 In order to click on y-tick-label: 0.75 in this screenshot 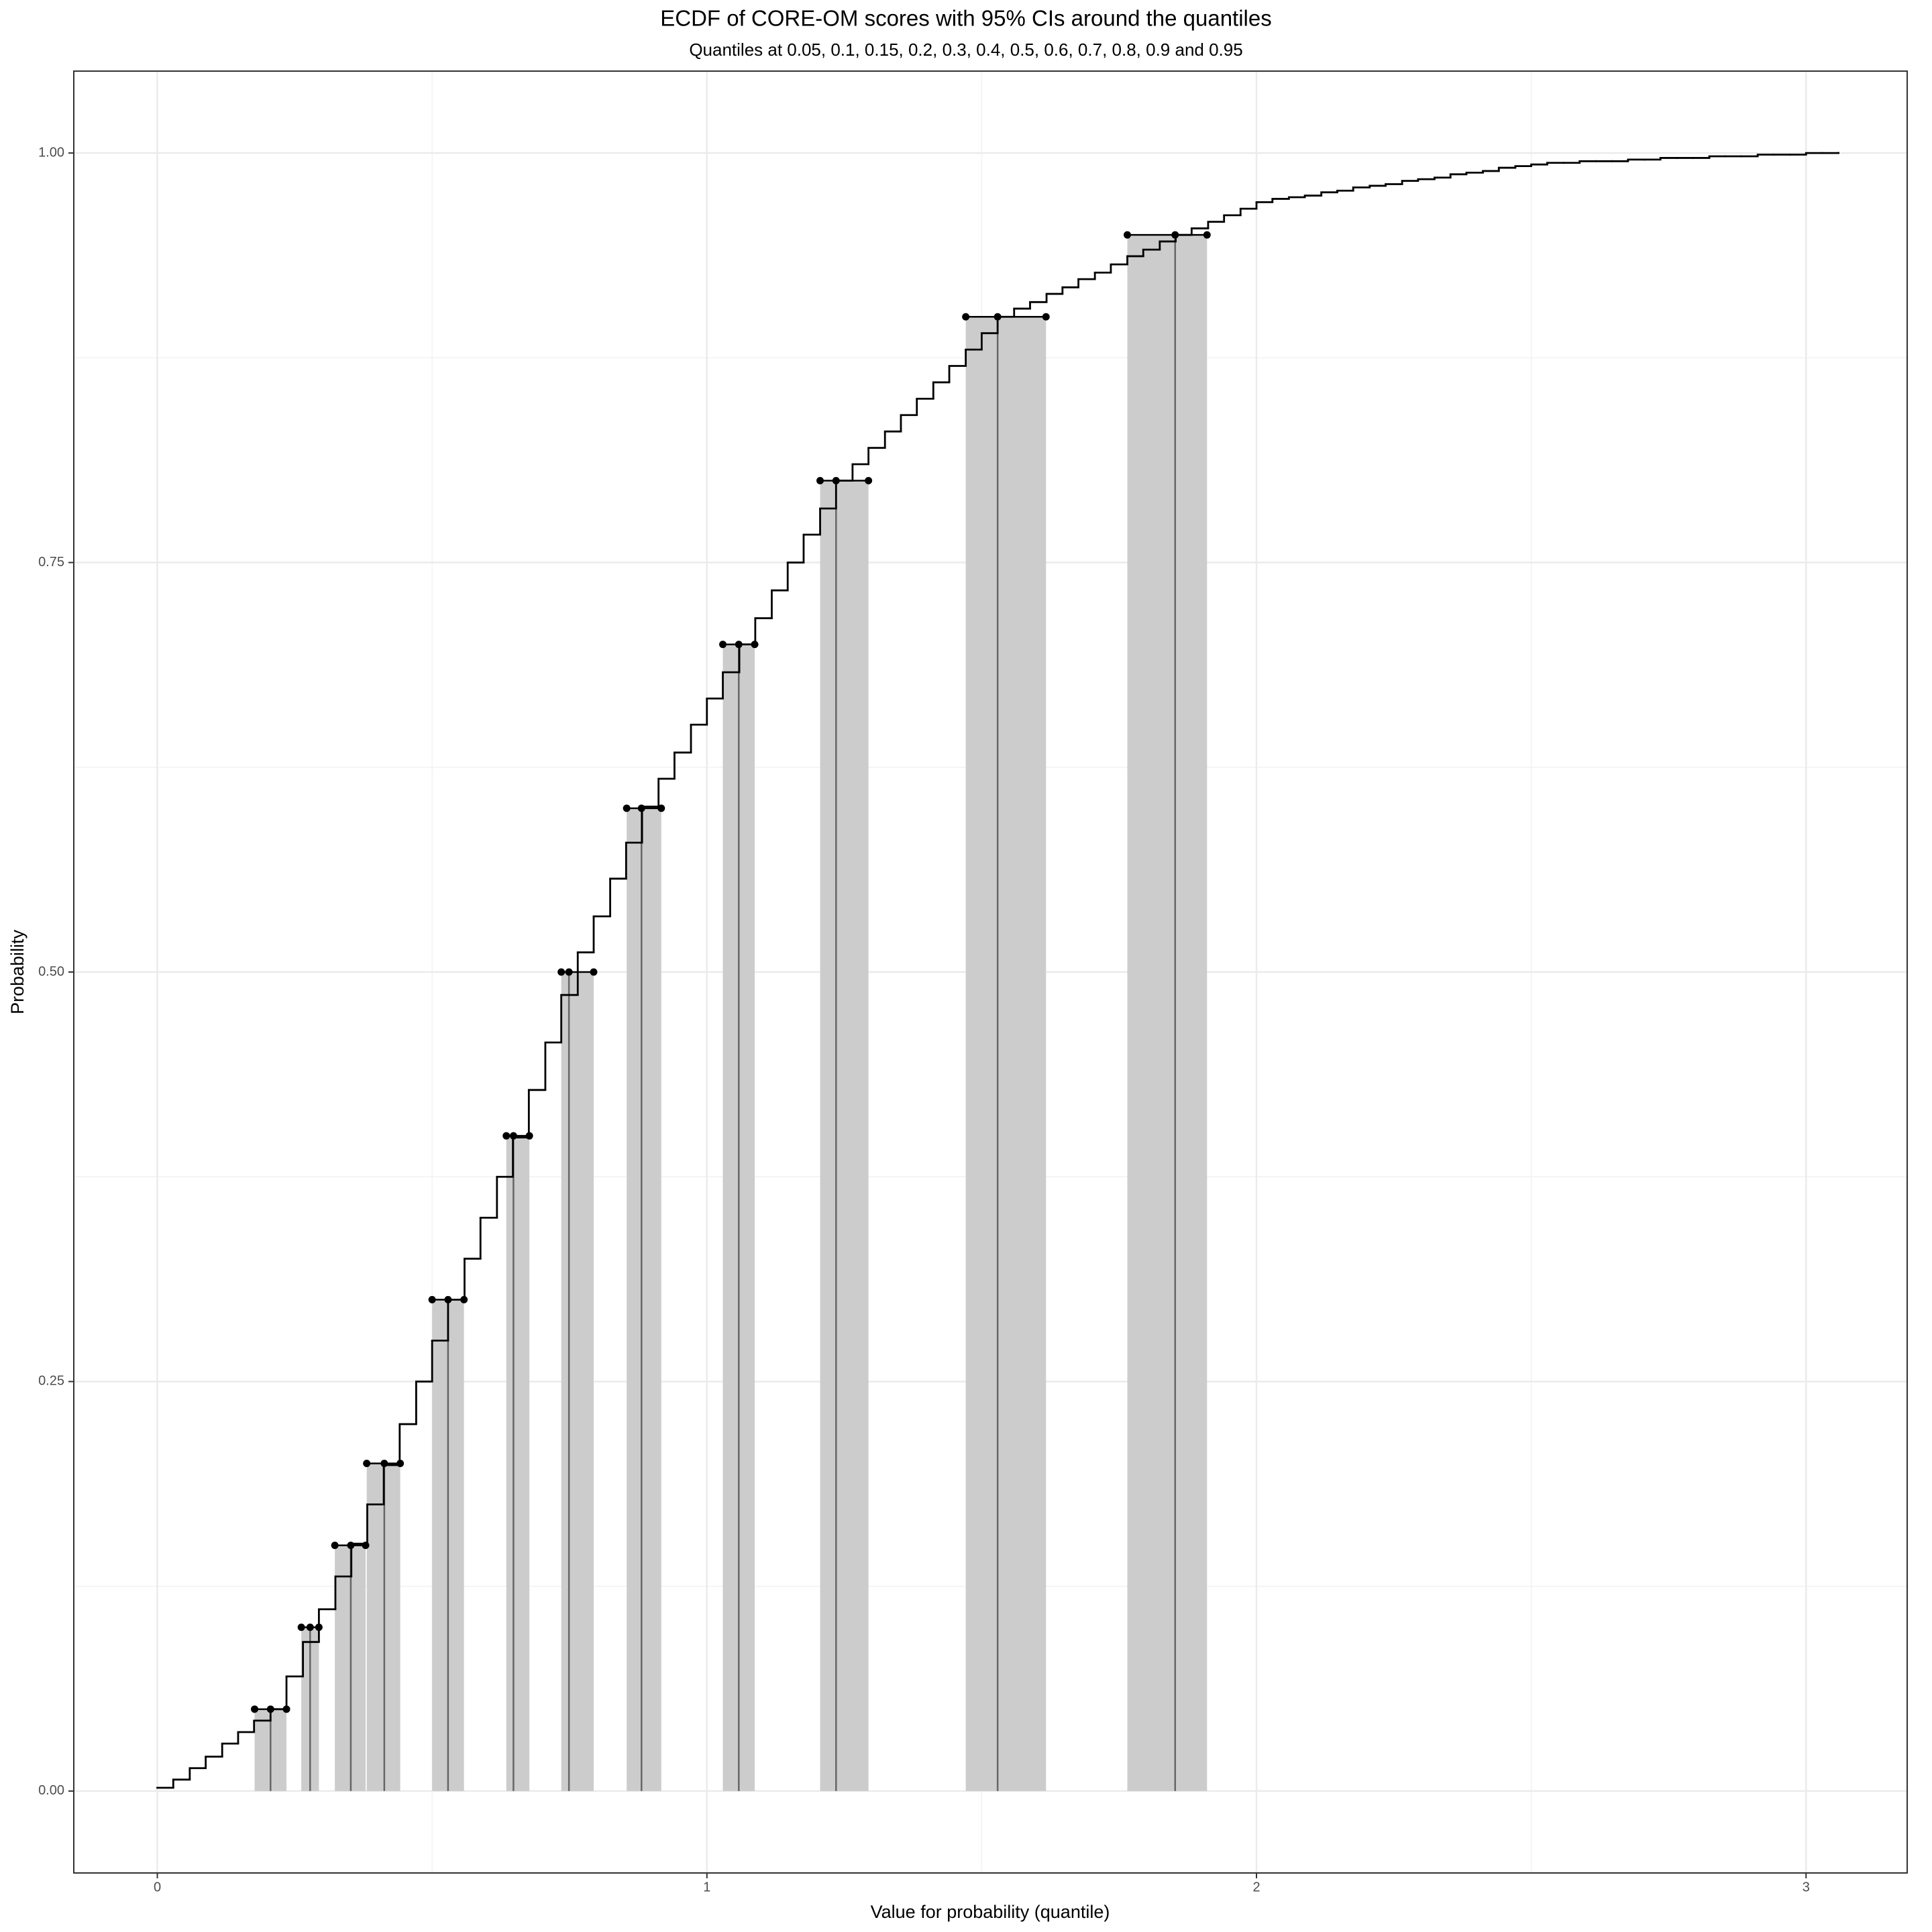, I will do `click(51, 562)`.